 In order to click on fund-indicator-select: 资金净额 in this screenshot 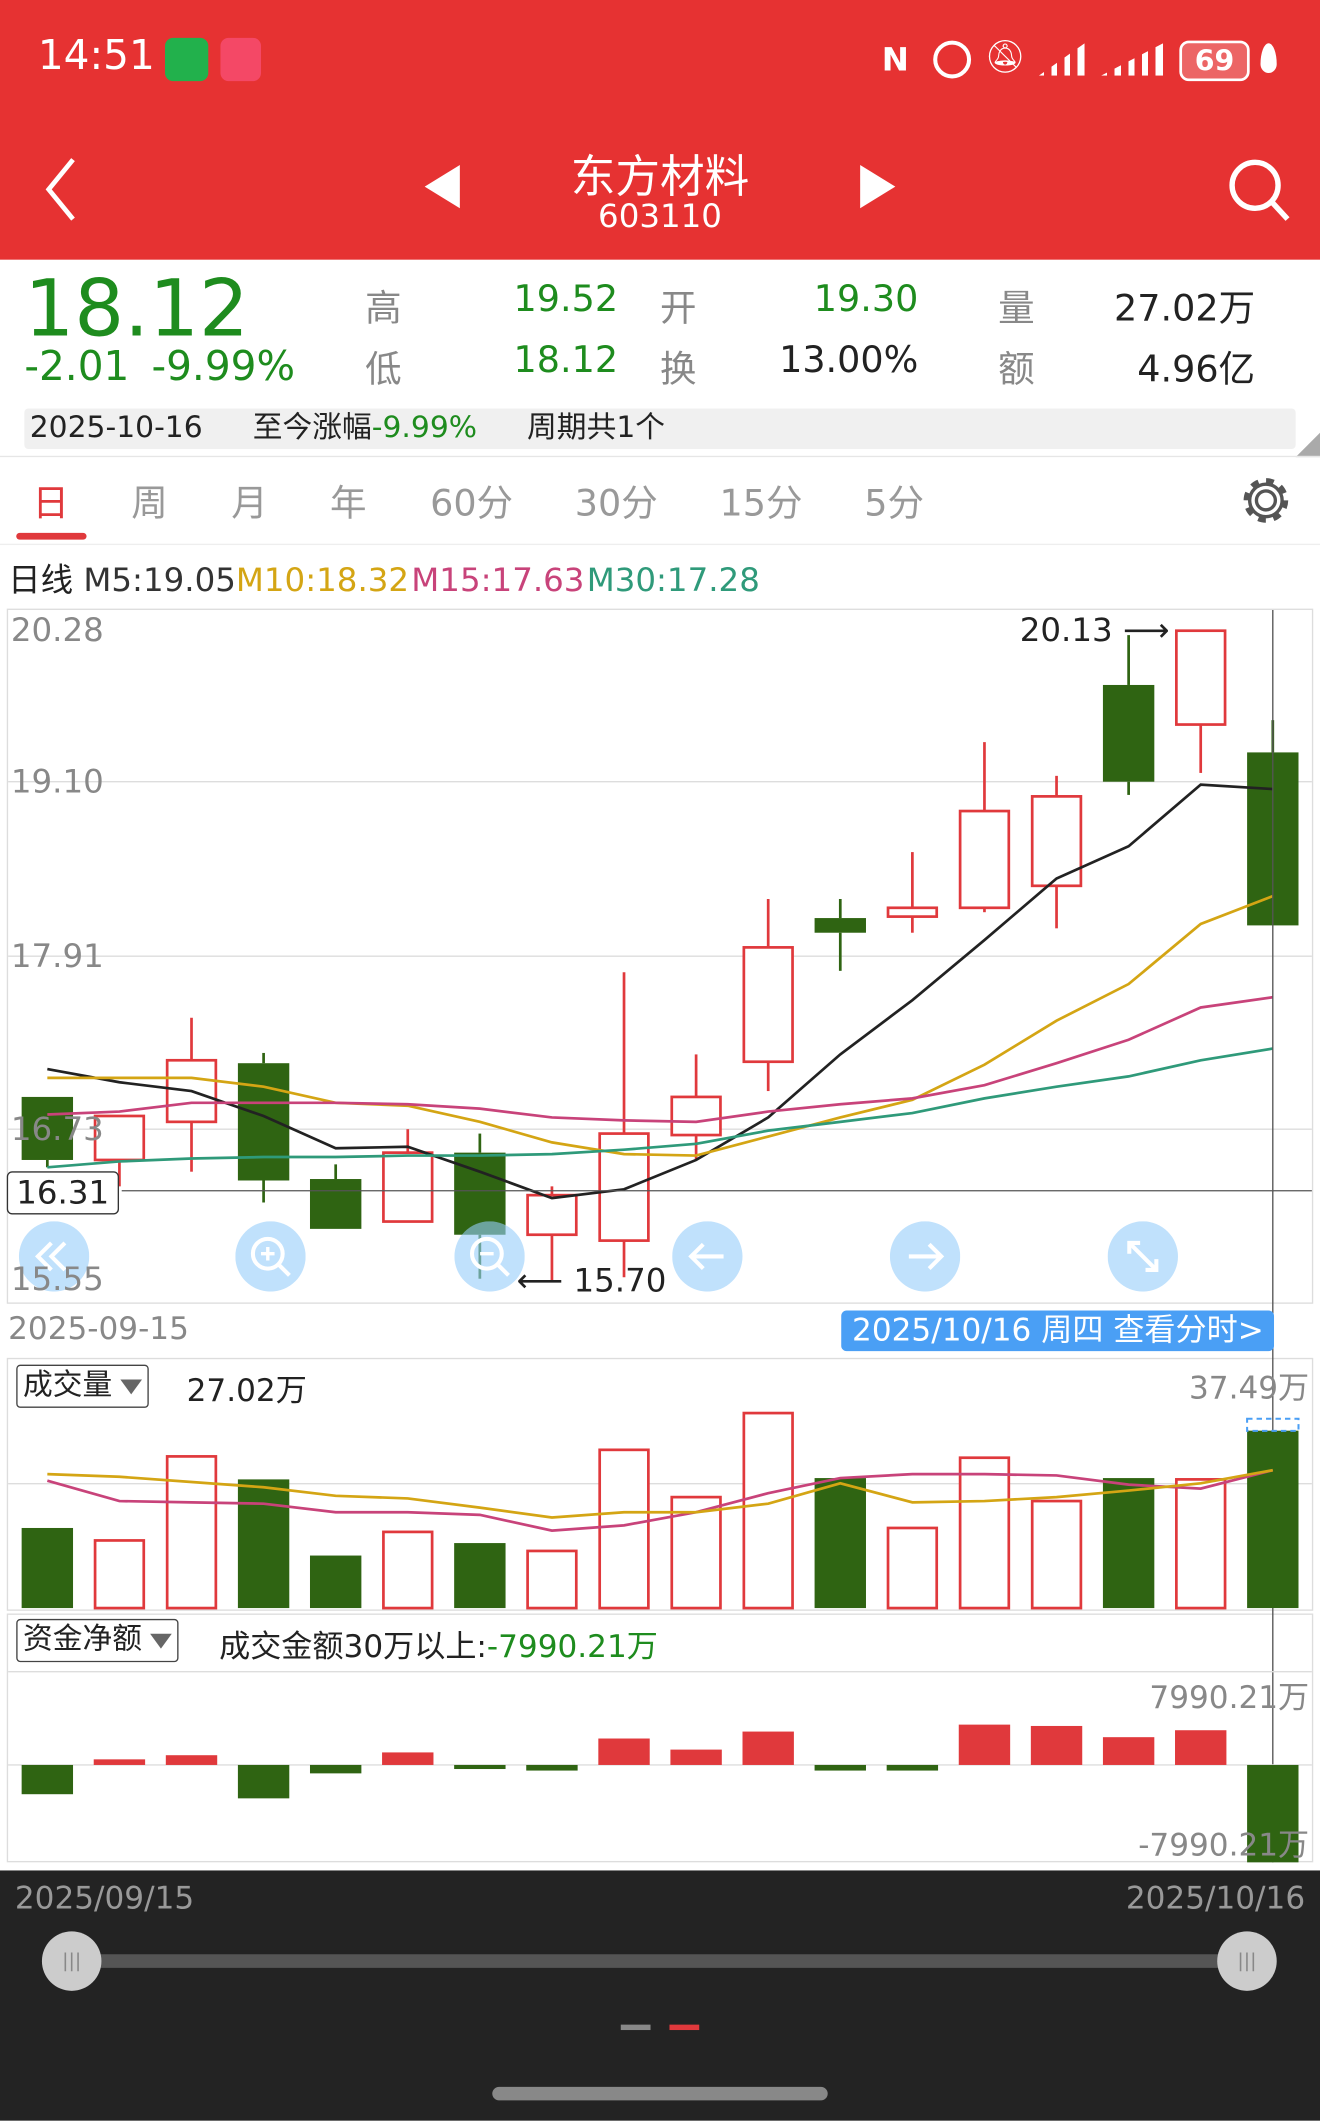, I will do `click(97, 1640)`.